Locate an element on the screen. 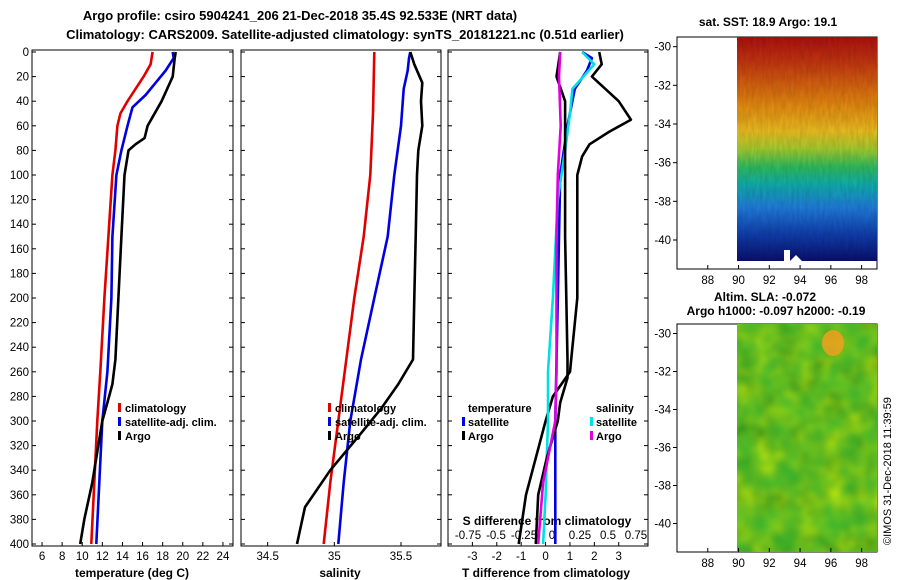 This screenshot has width=900, height=580. s-tick-label: -0.25 is located at coordinates (524, 536).